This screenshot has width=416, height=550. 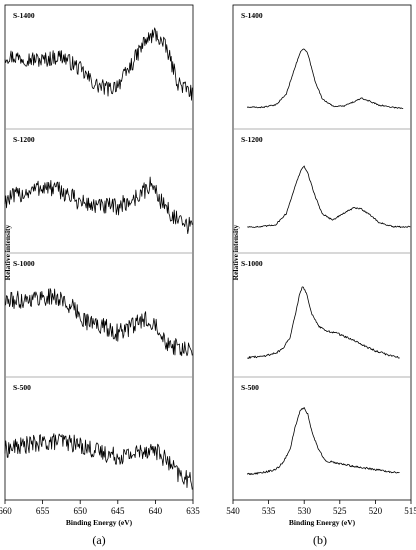 What do you see at coordinates (340, 511) in the screenshot?
I see `x-tick-label: 525` at bounding box center [340, 511].